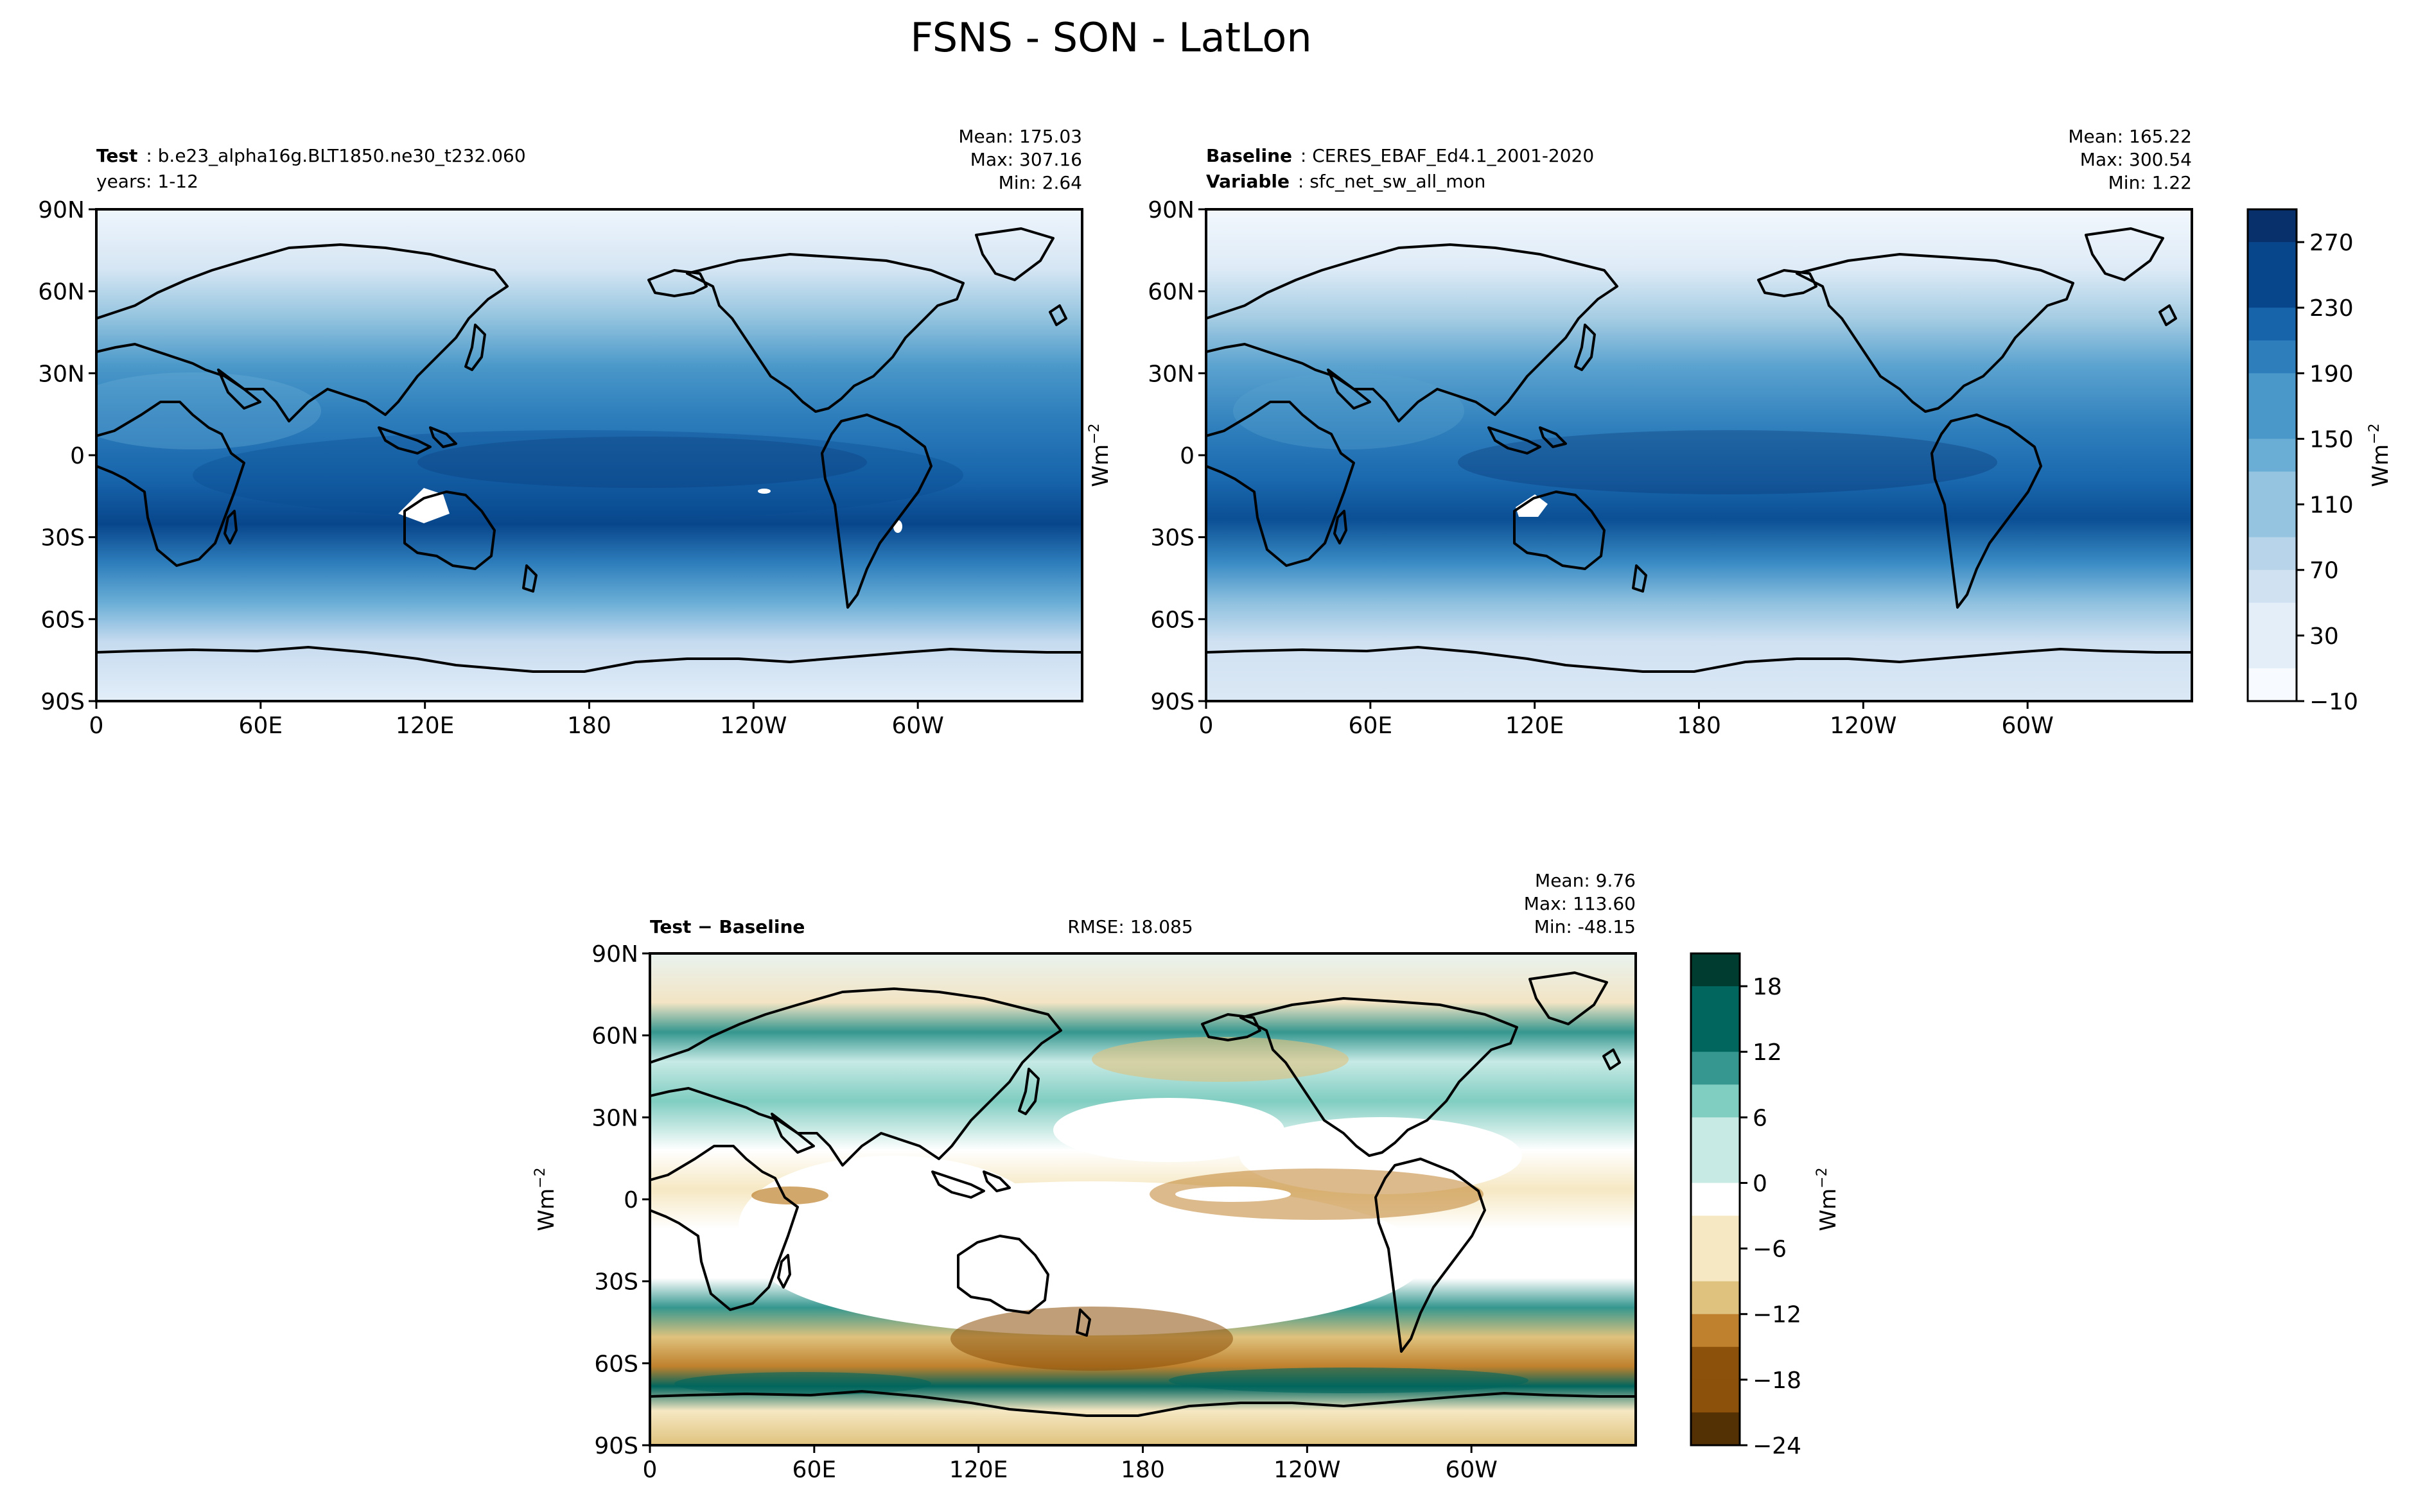 This screenshot has width=2416, height=1512. What do you see at coordinates (1760, 1183) in the screenshot?
I see `diff-colorbar-tick-label: 0` at bounding box center [1760, 1183].